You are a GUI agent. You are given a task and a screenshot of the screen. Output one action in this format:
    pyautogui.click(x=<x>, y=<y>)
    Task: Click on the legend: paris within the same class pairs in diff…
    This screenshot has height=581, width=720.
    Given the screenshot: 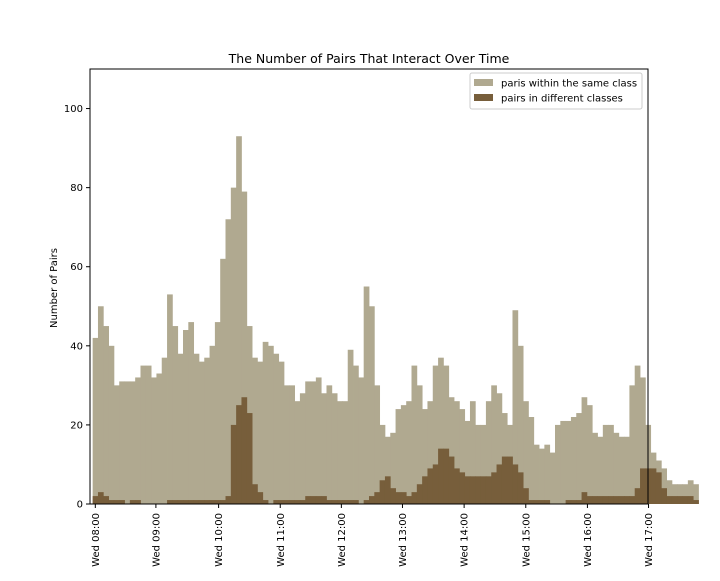 What is the action you would take?
    pyautogui.click(x=556, y=91)
    